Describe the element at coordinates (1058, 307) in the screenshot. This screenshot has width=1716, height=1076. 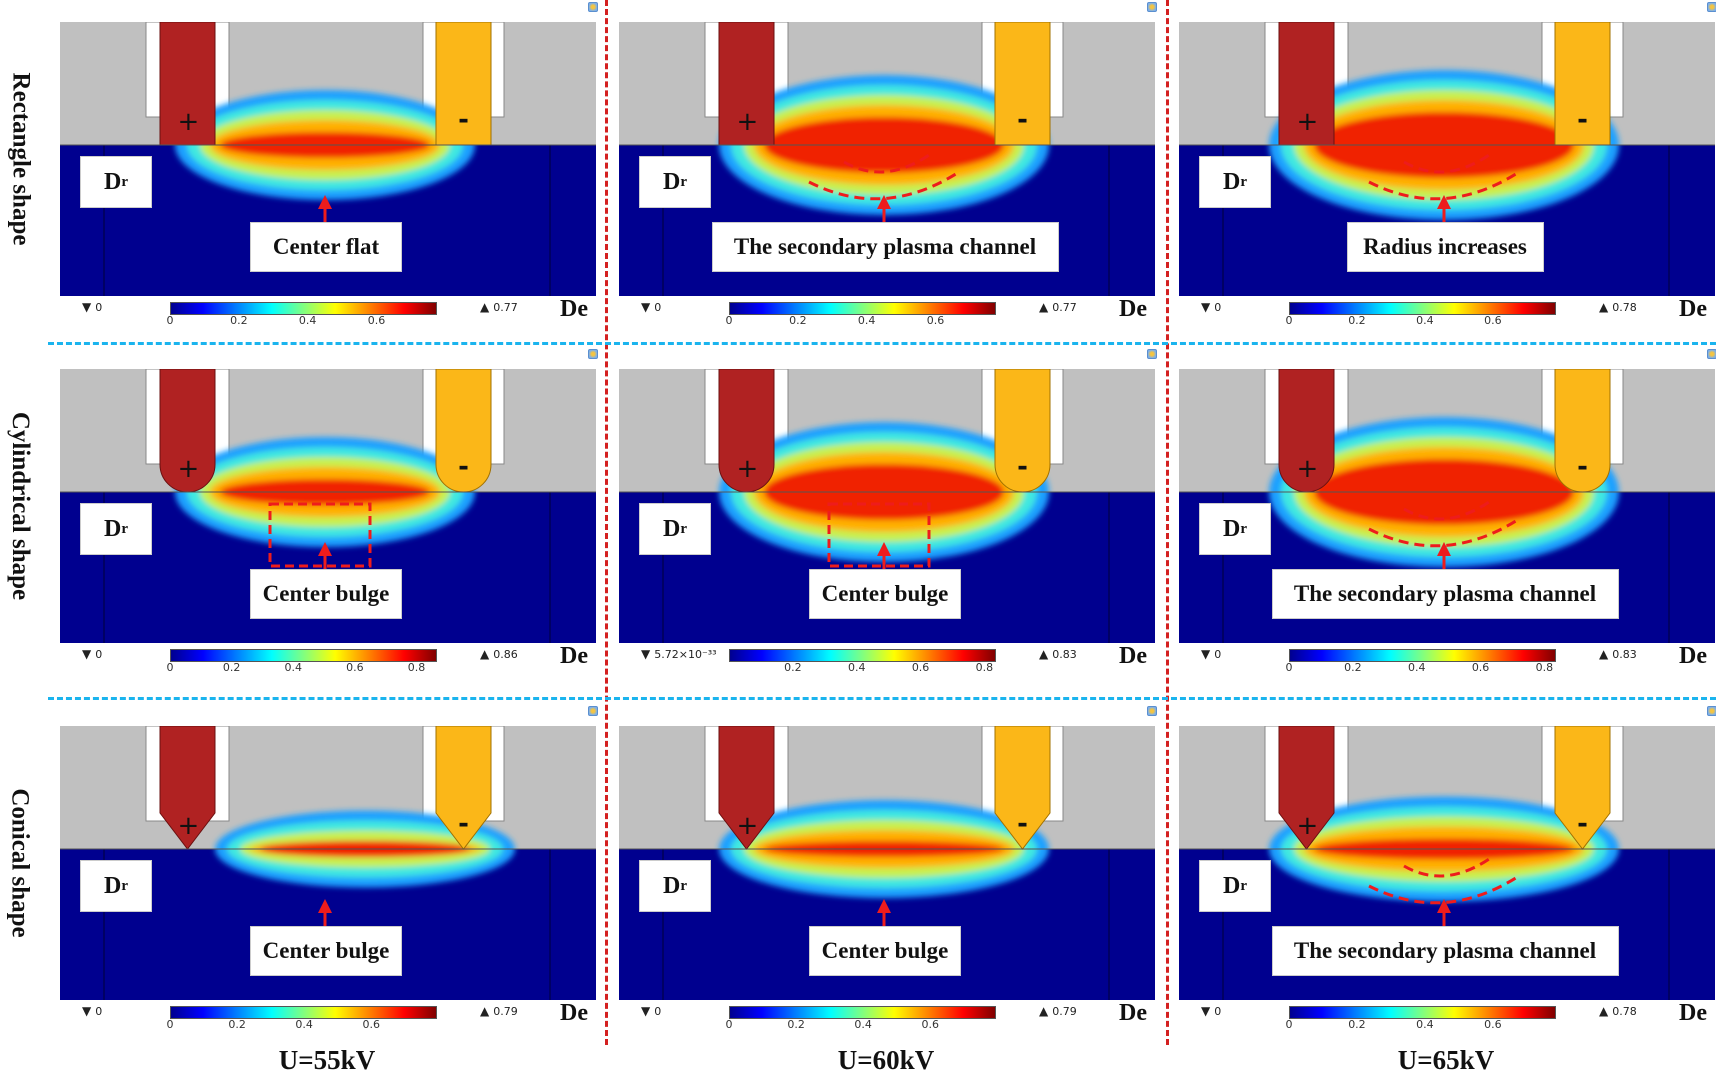
I see `colorbar-max: ▲ 0.77` at that location.